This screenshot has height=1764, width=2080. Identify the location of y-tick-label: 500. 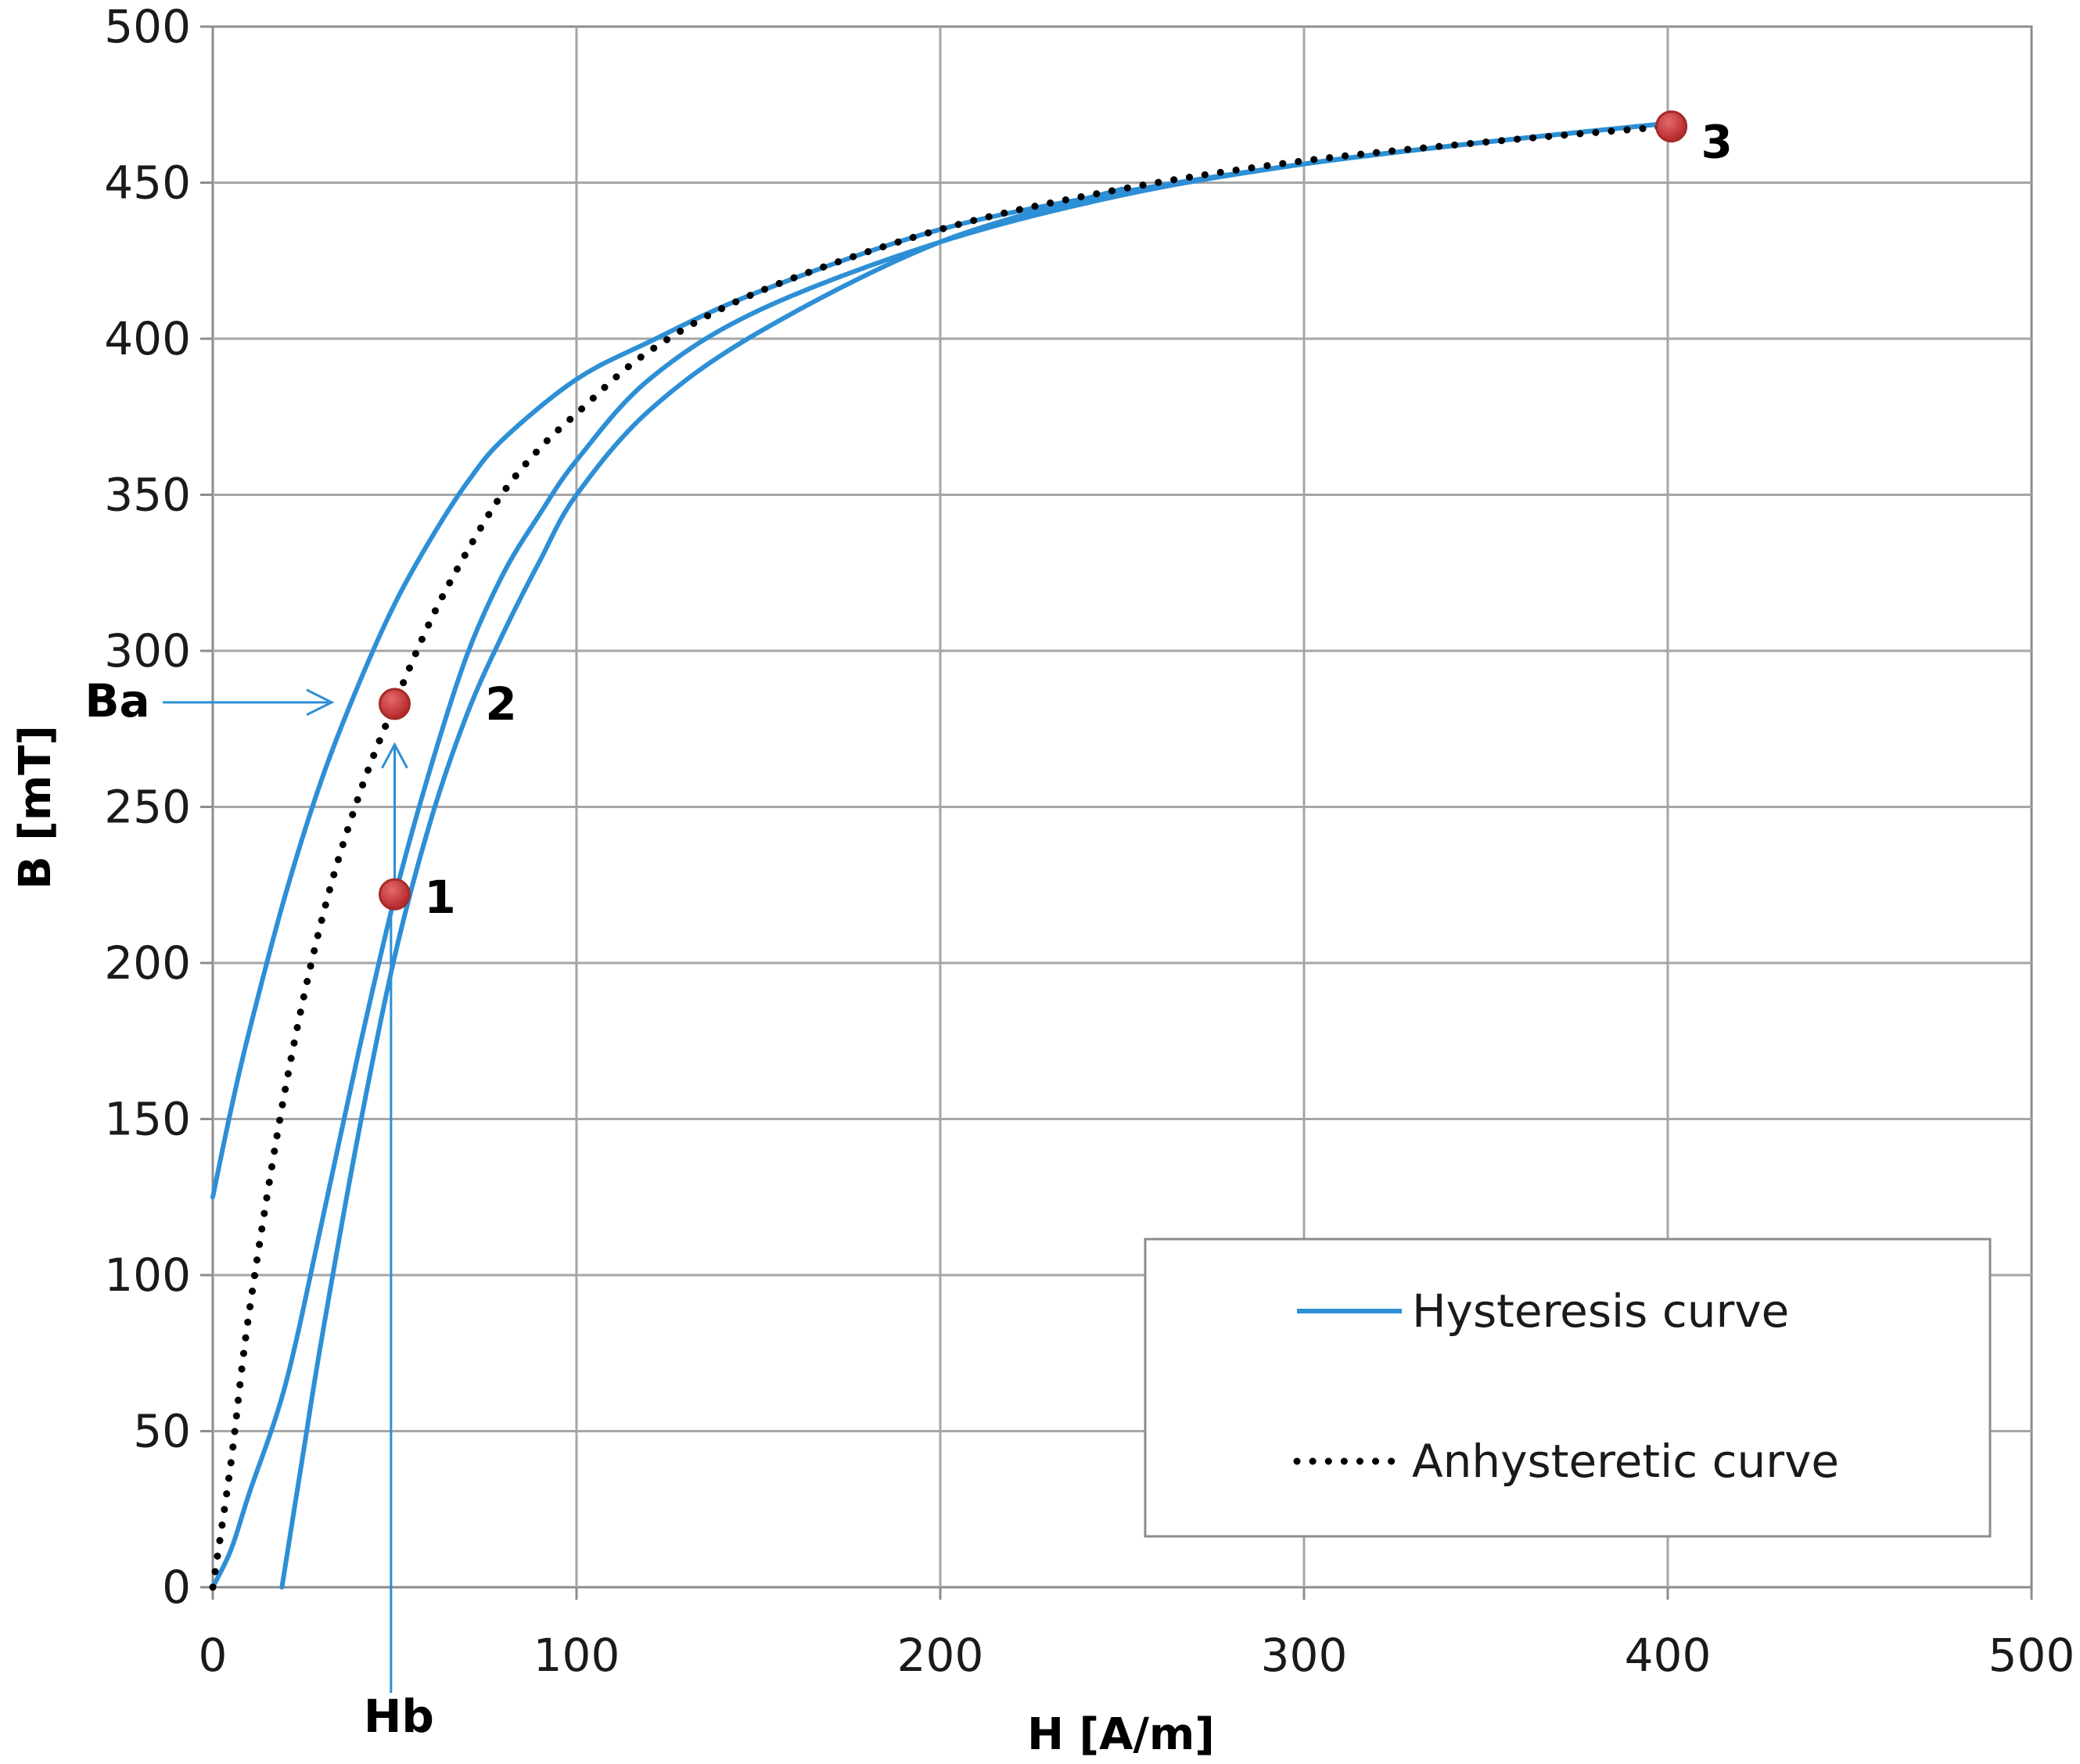
(147, 26).